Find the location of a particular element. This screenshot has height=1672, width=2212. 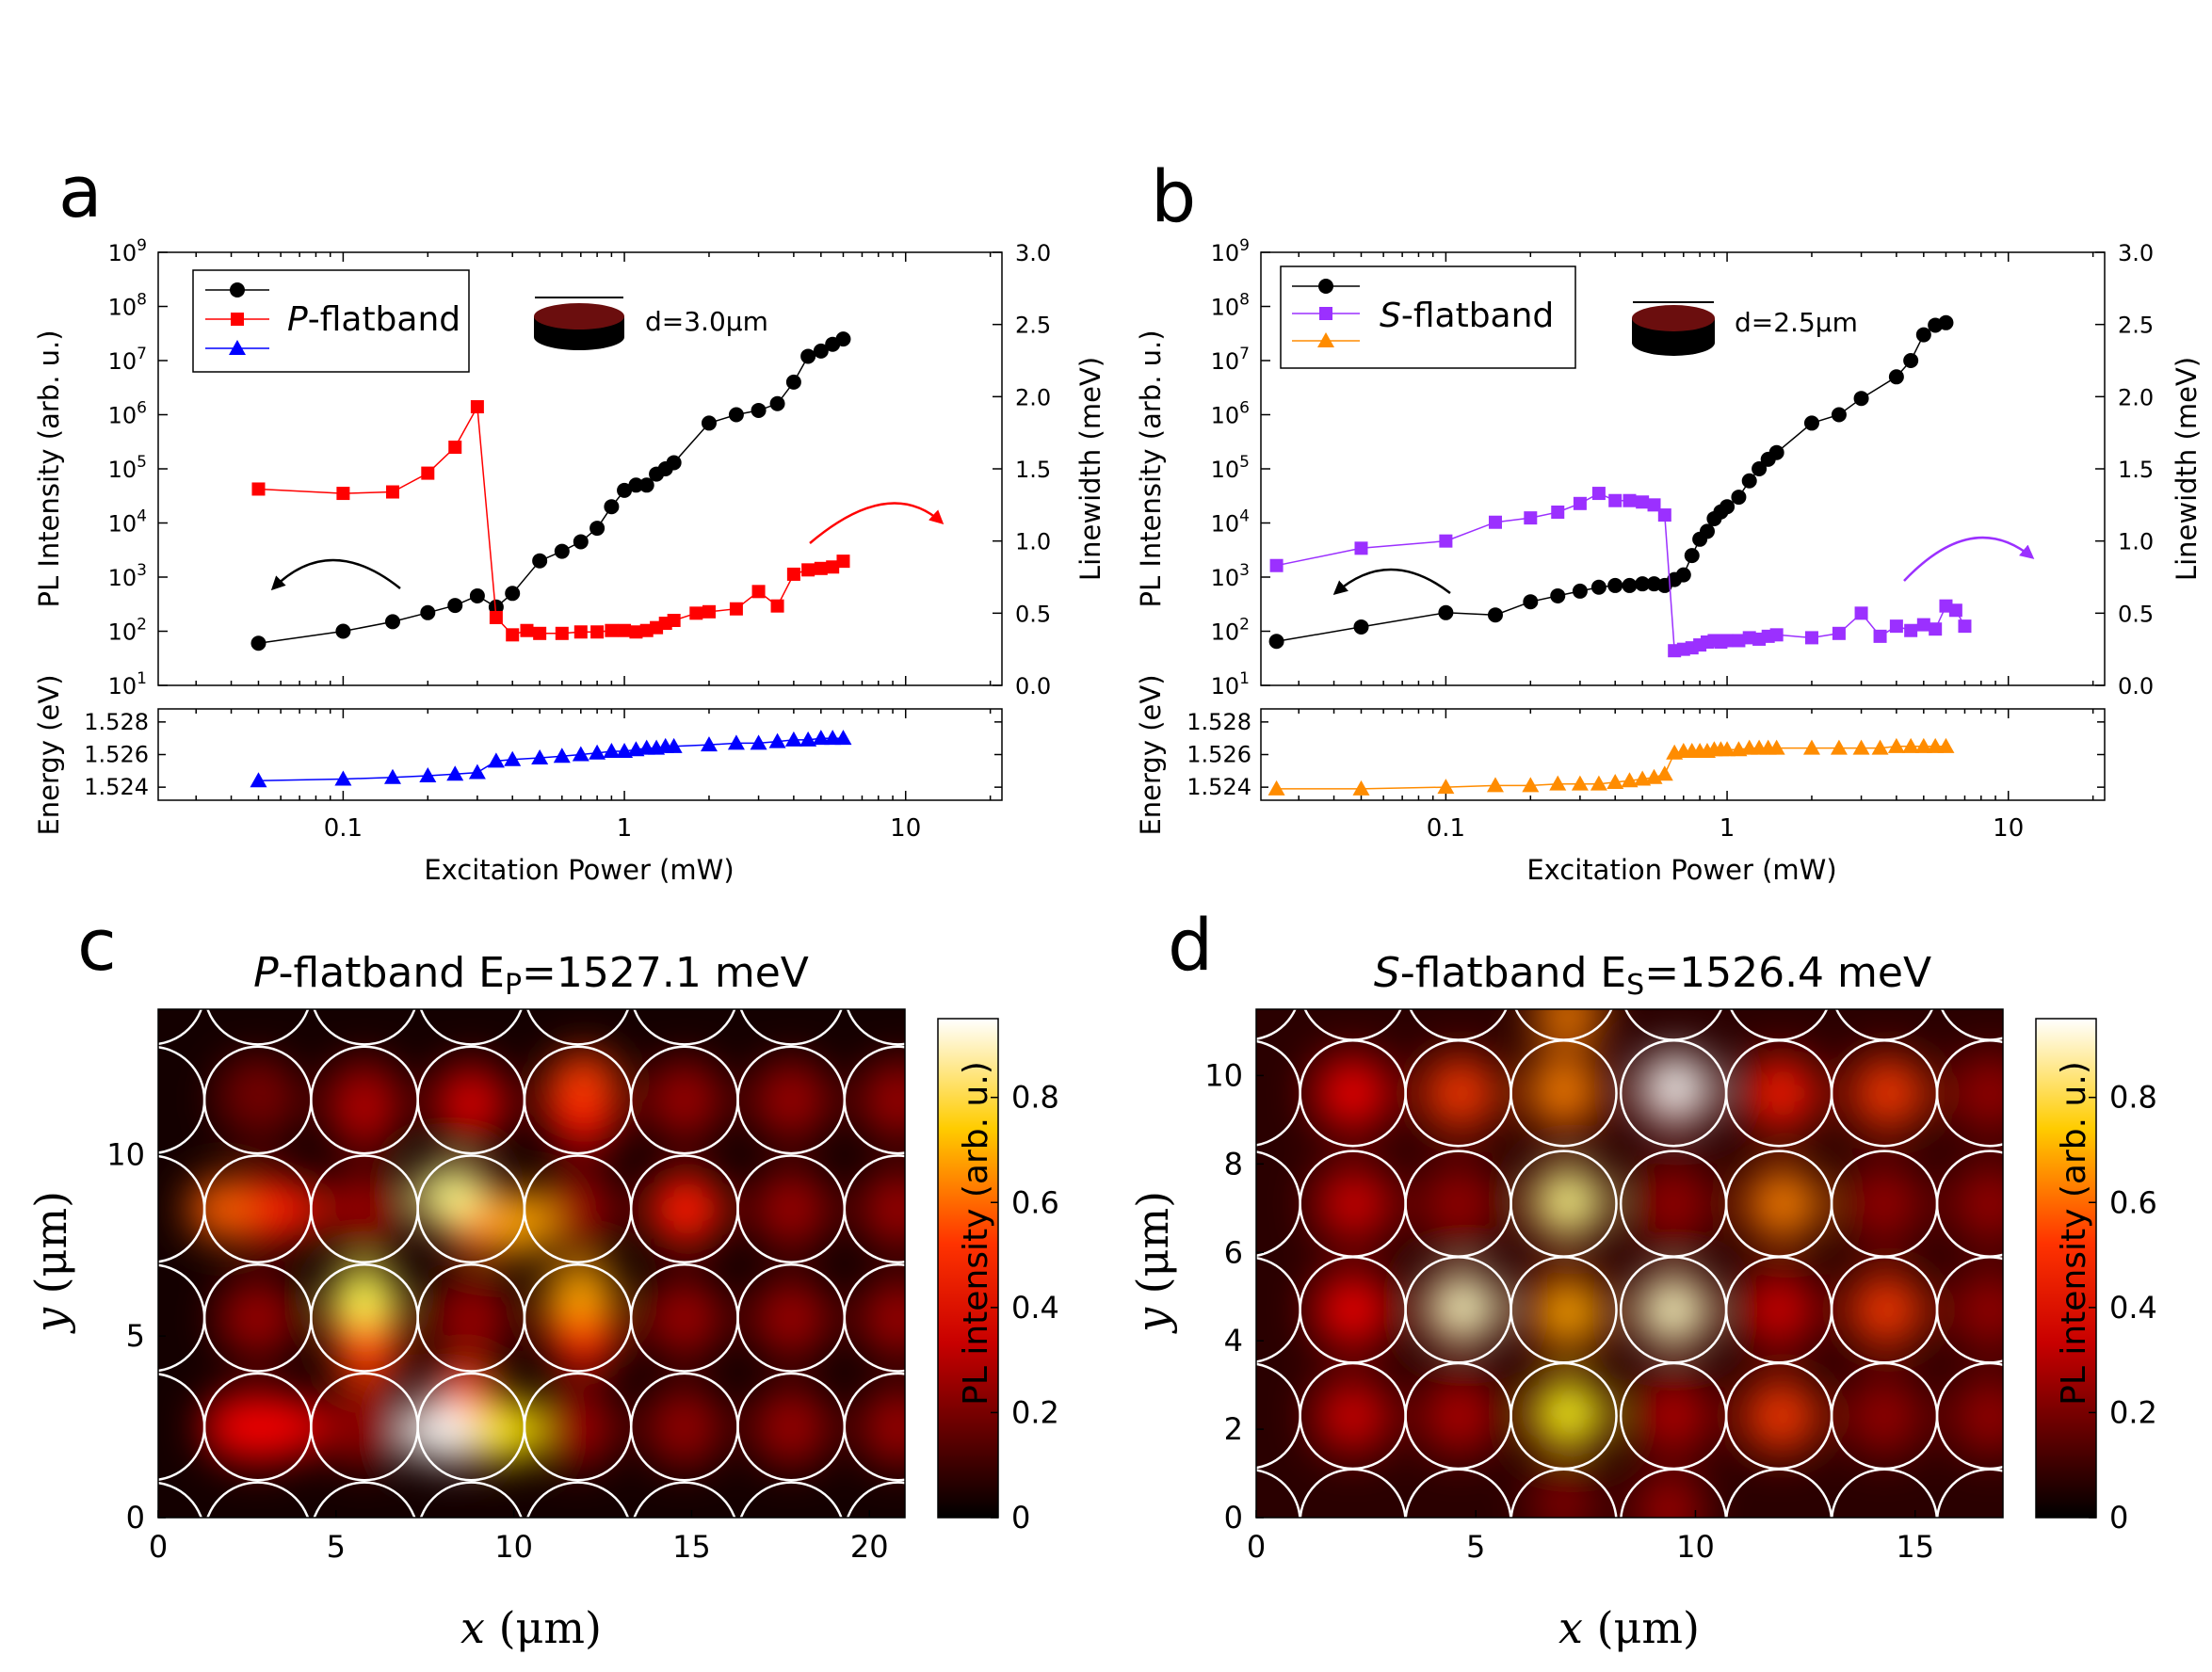

y-tick-label-right: 2.0 is located at coordinates (2136, 397).